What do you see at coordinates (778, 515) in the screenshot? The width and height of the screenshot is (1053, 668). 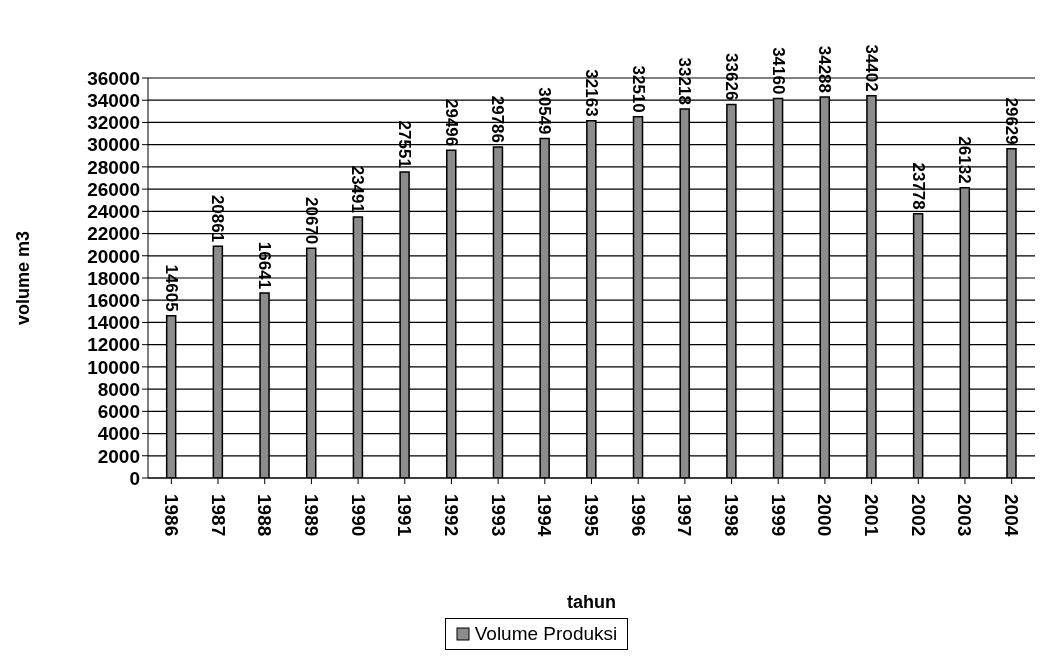 I see `x-tick-label: 1999` at bounding box center [778, 515].